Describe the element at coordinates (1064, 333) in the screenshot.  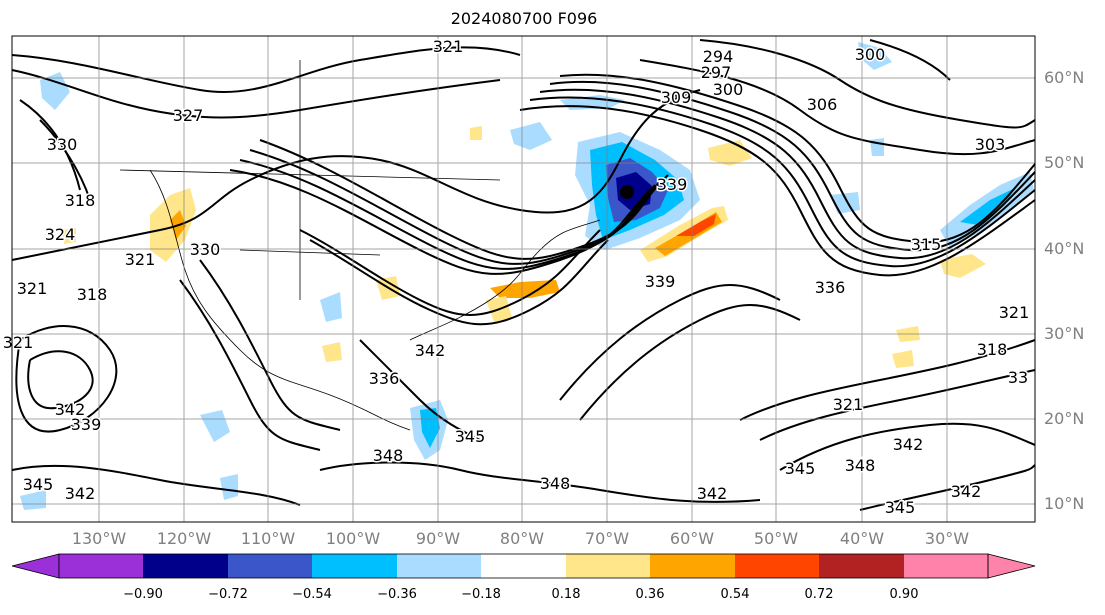
I see `lat-label-30: 30°N` at that location.